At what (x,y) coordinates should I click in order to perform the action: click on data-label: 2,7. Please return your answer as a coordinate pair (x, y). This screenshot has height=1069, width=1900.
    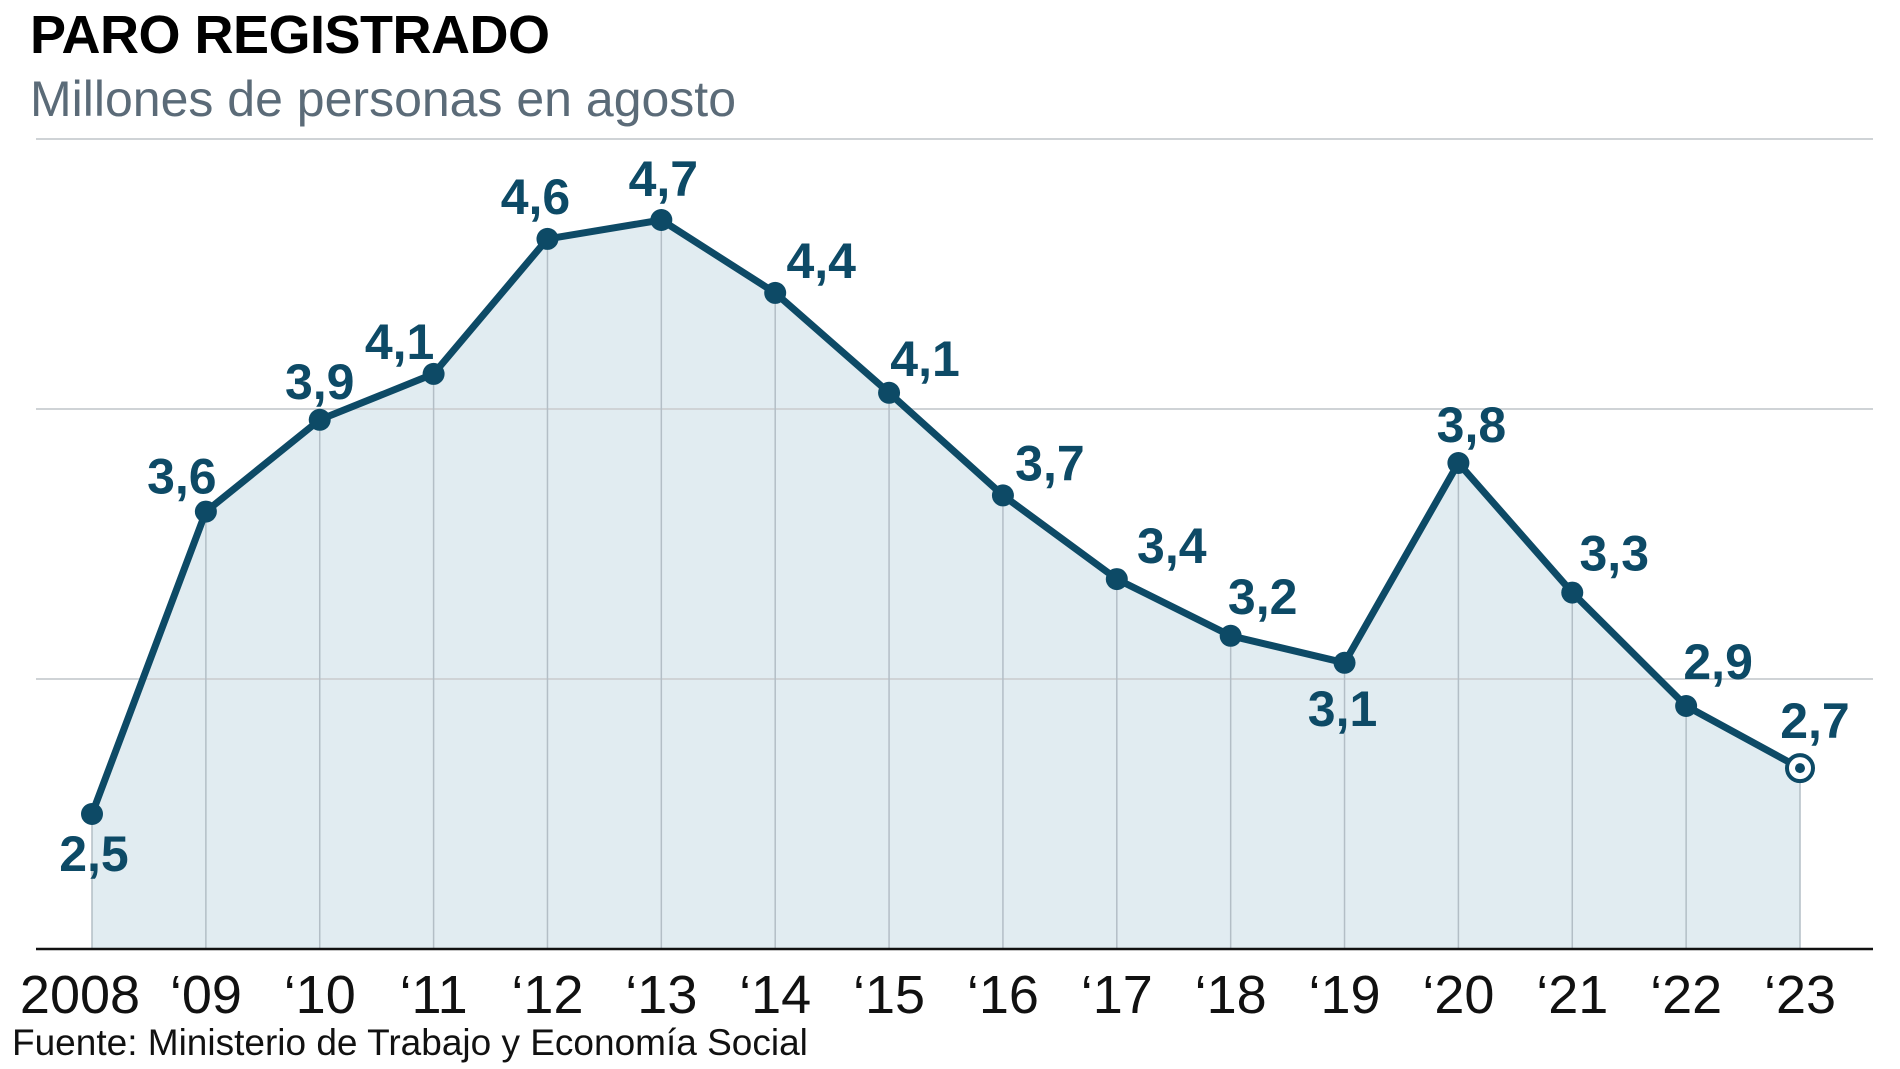
    Looking at the image, I should click on (1815, 721).